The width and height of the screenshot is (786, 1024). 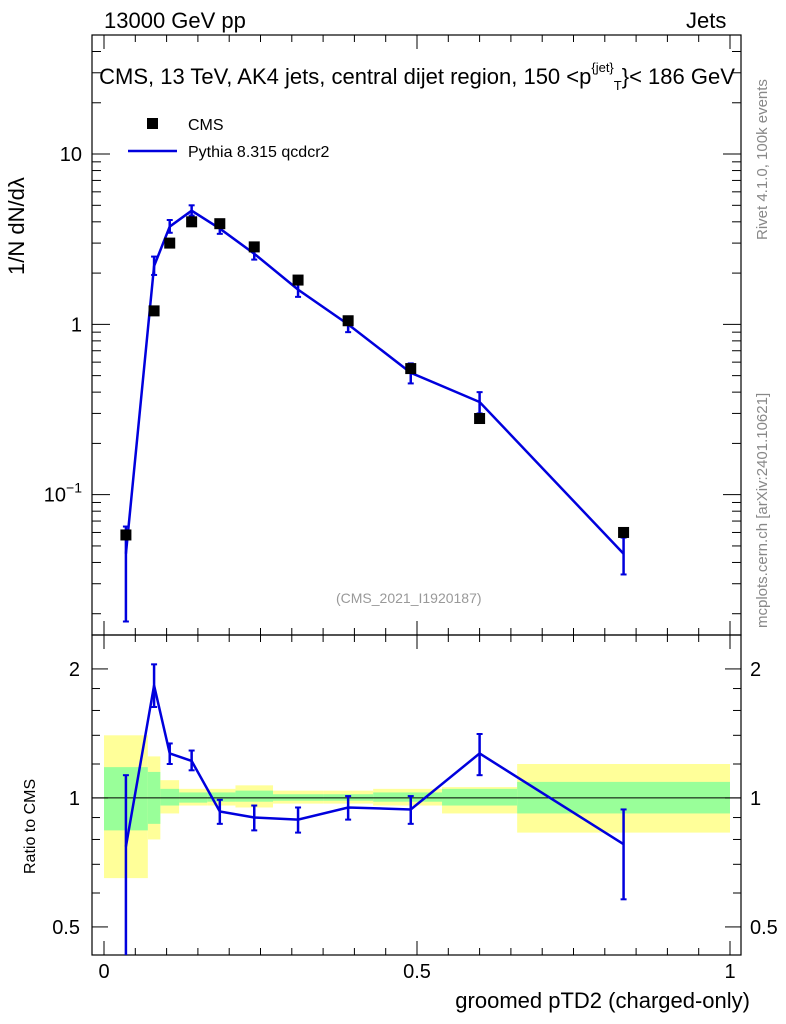 What do you see at coordinates (706, 20) in the screenshot?
I see `header-category: Jets` at bounding box center [706, 20].